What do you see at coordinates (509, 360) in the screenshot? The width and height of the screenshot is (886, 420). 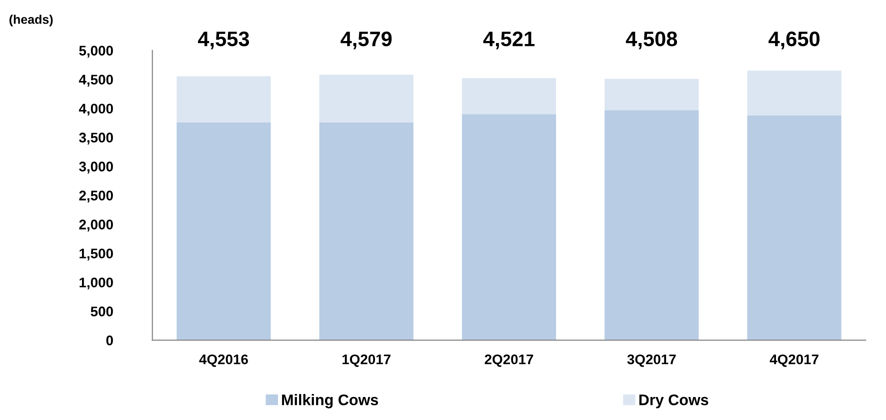 I see `x-tick-label: 2Q2017` at bounding box center [509, 360].